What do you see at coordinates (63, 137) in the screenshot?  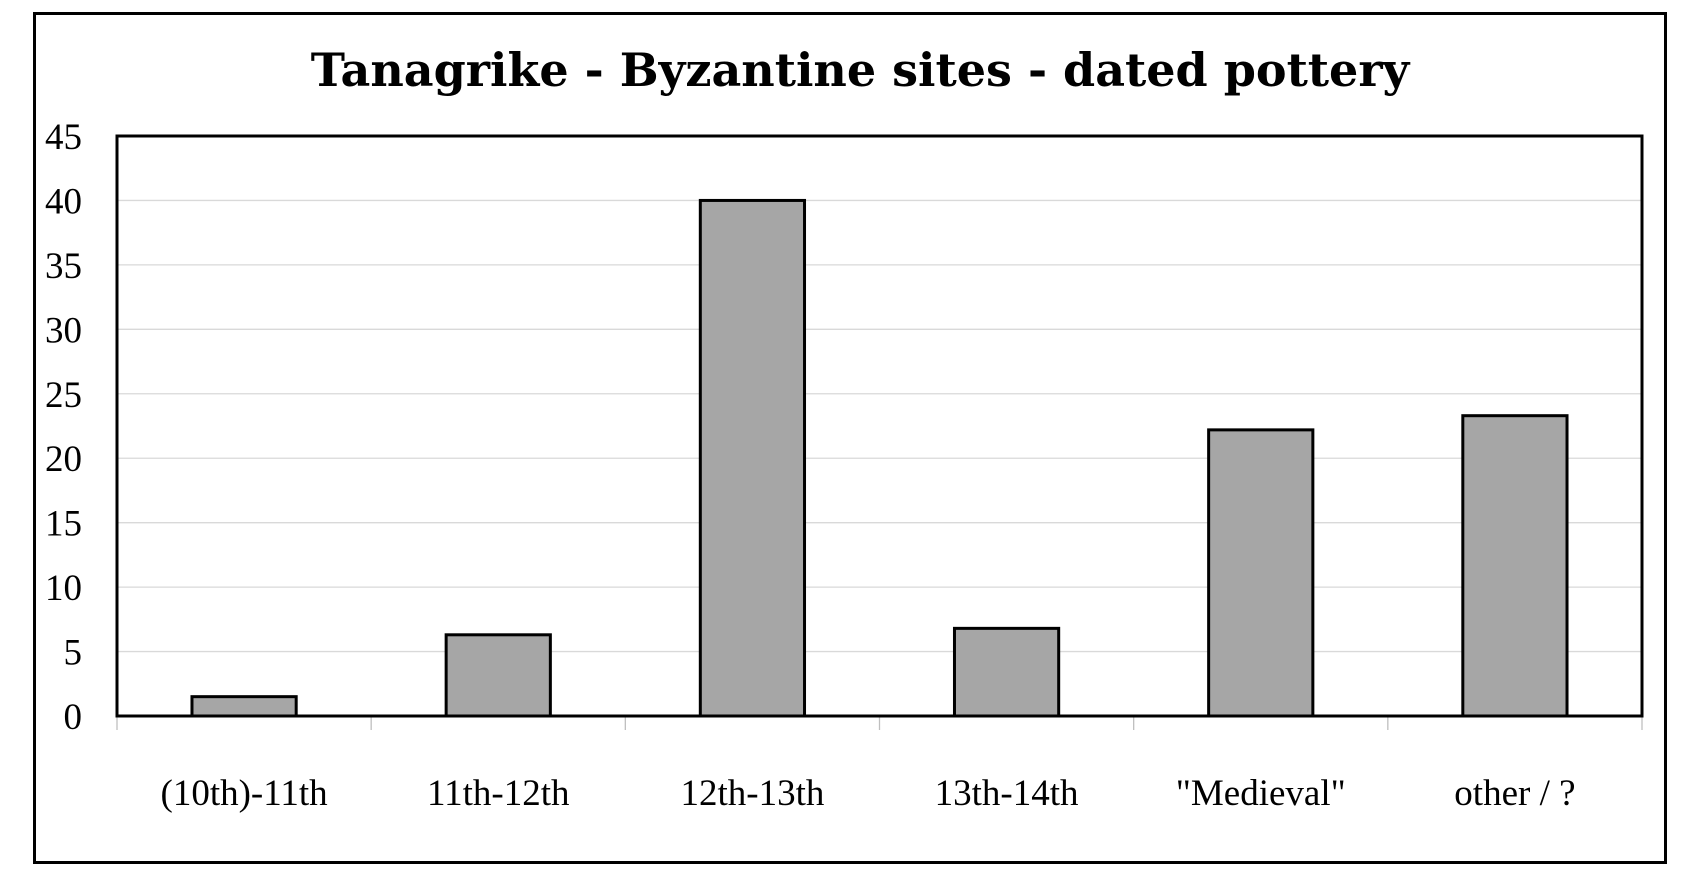 I see `y-tick-label-9: 45` at bounding box center [63, 137].